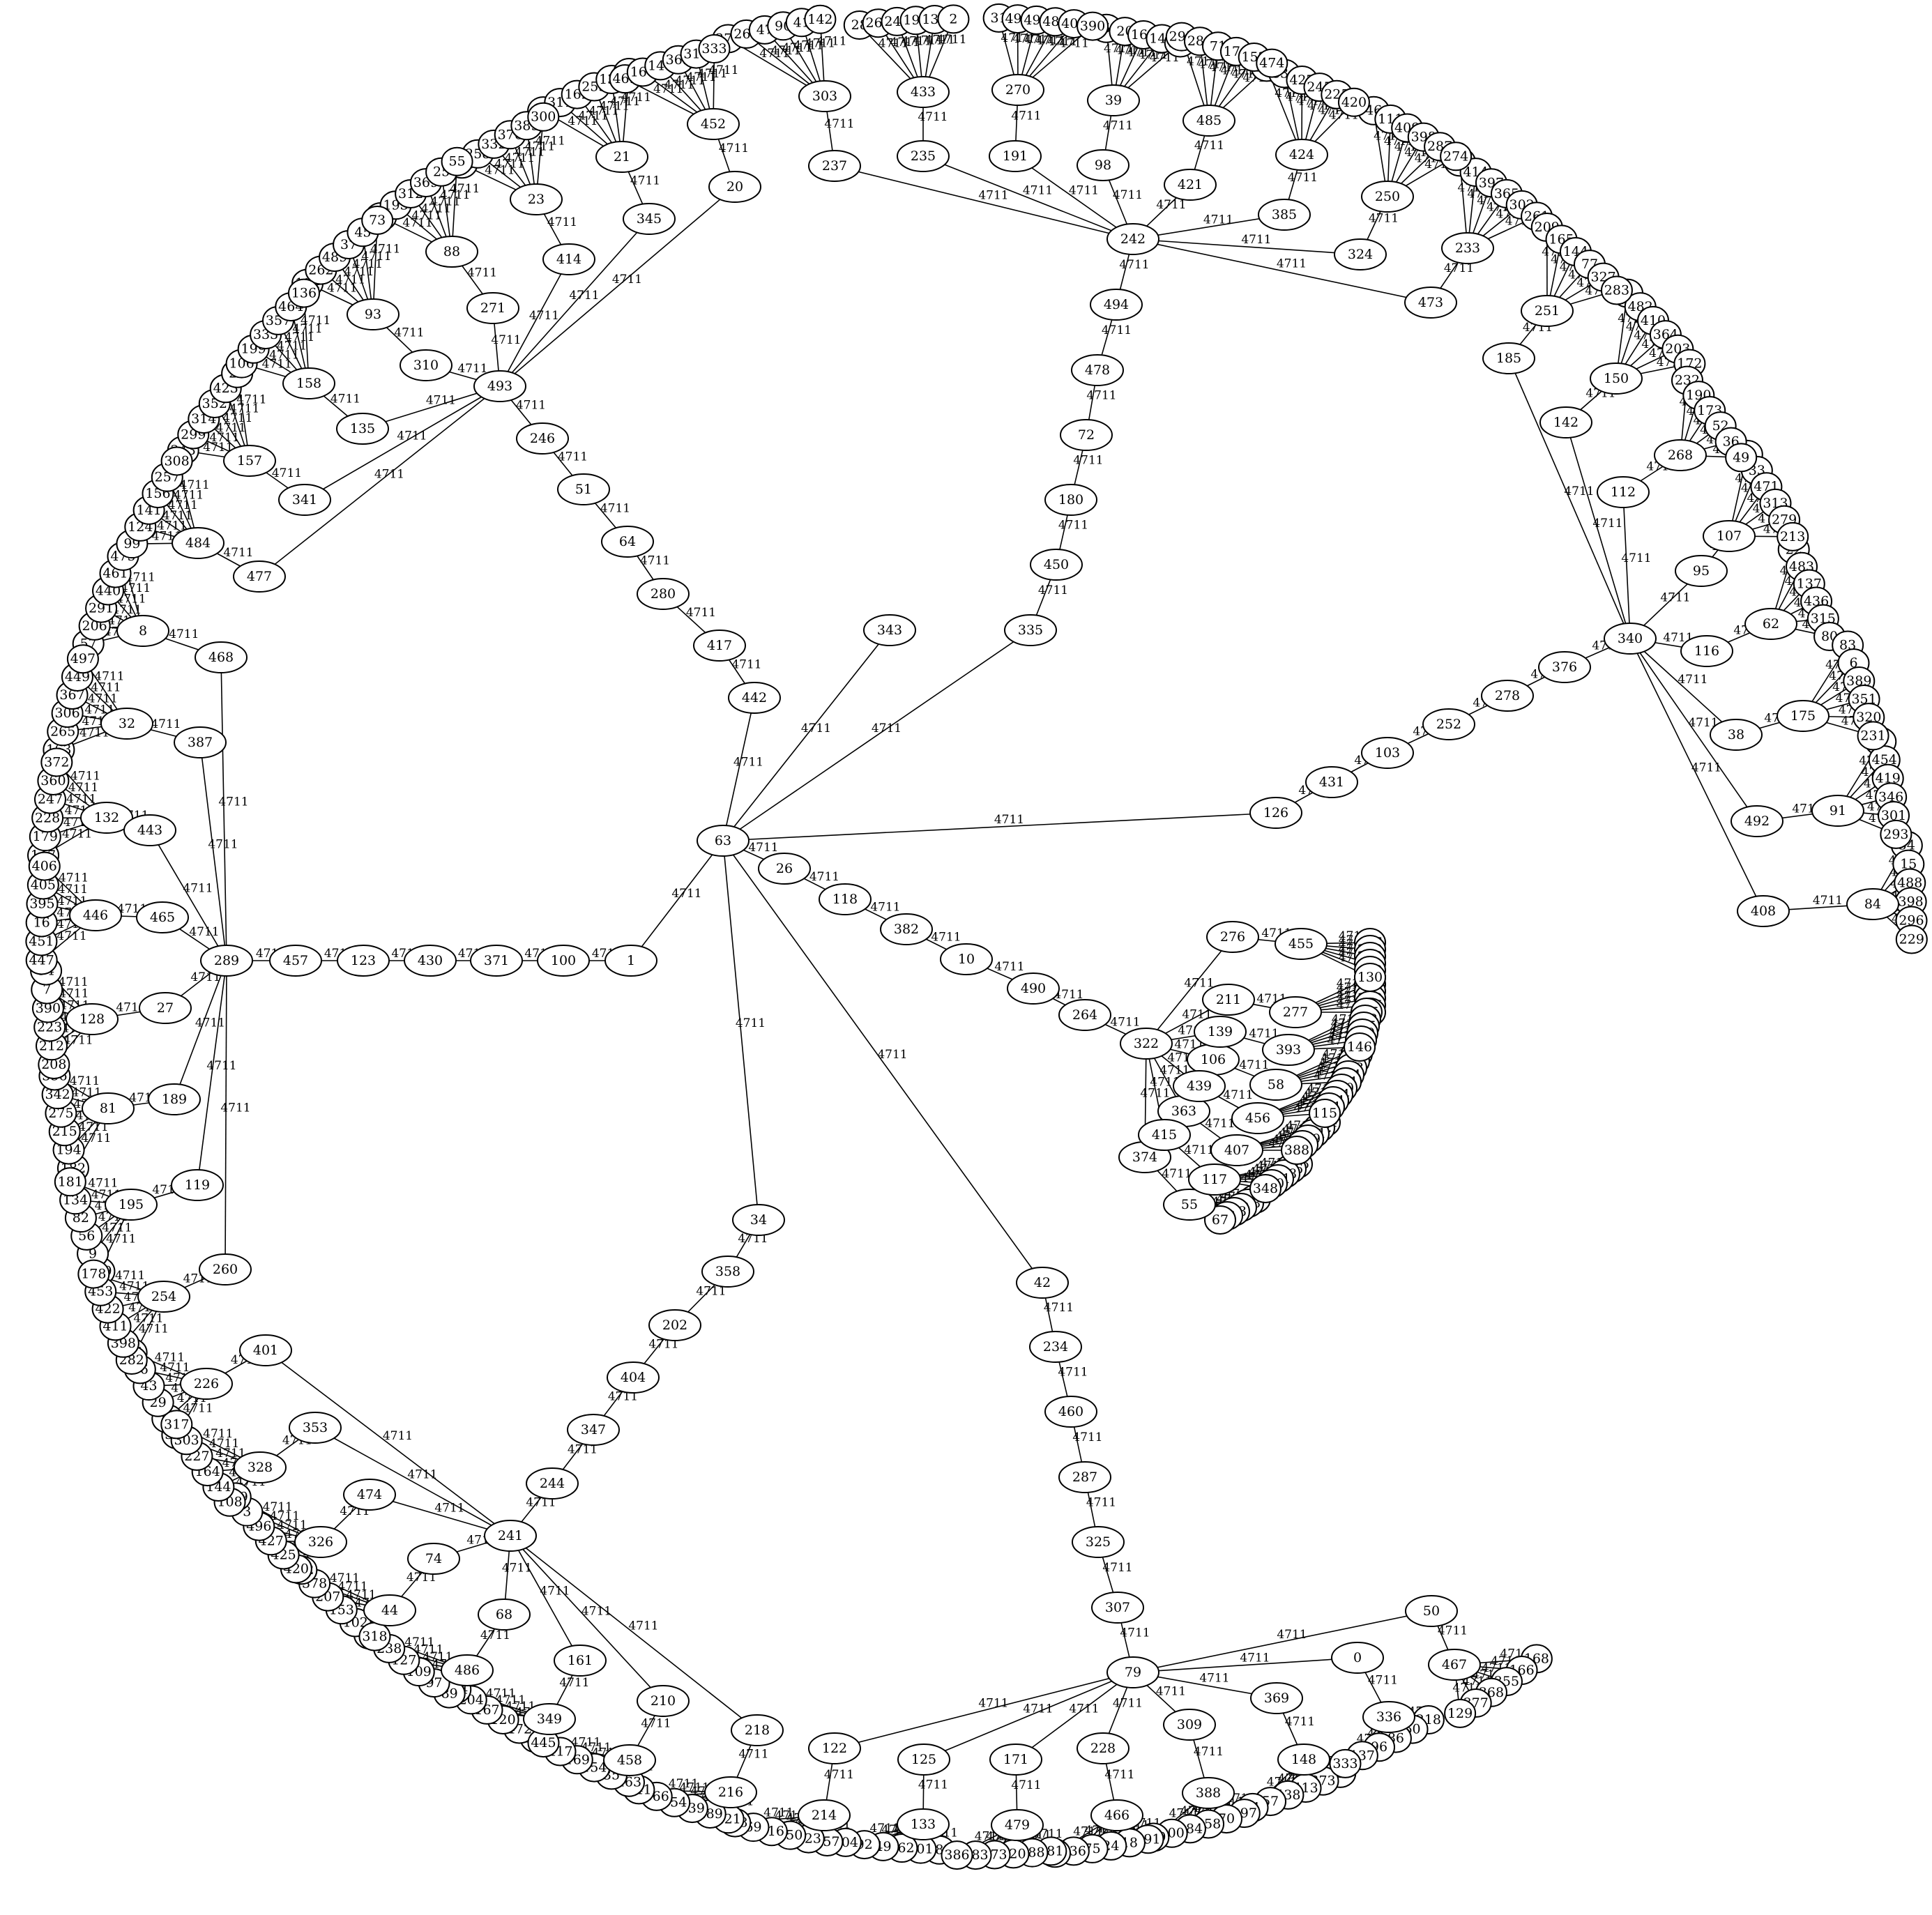  I want to click on node-20: 20, so click(734, 187).